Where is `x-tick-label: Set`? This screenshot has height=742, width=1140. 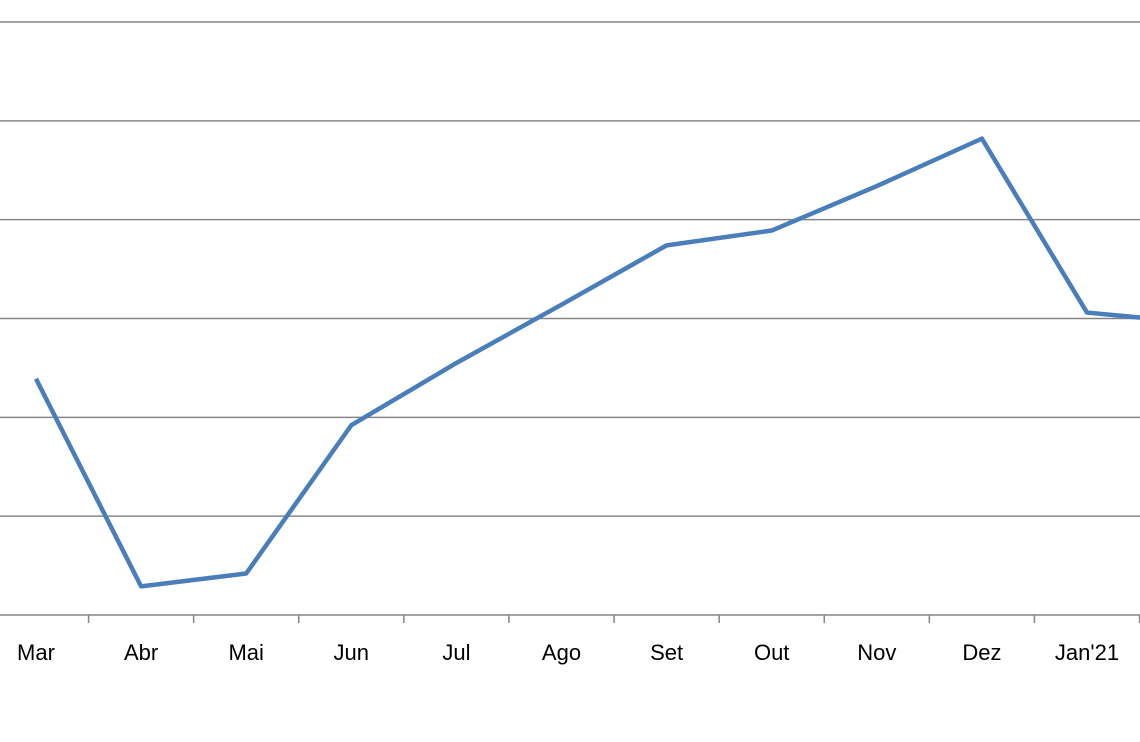 x-tick-label: Set is located at coordinates (666, 652).